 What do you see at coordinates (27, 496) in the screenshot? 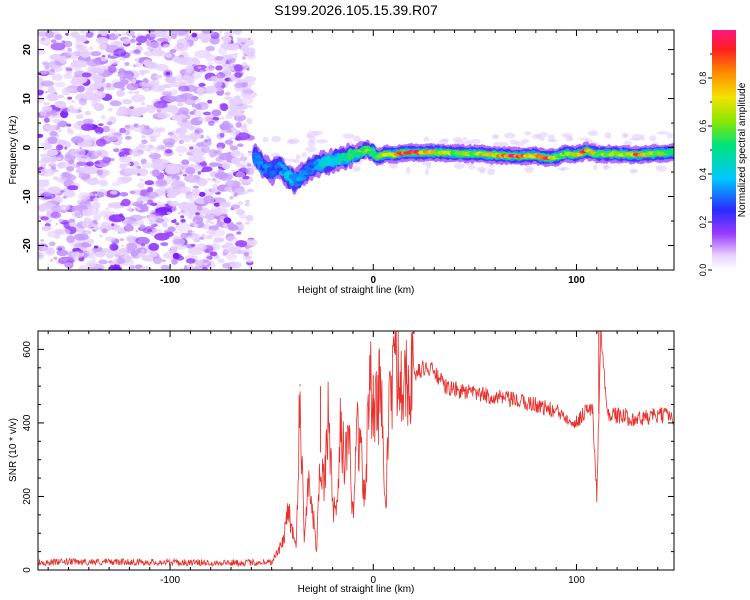
I see `y-tick-label: 200` at bounding box center [27, 496].